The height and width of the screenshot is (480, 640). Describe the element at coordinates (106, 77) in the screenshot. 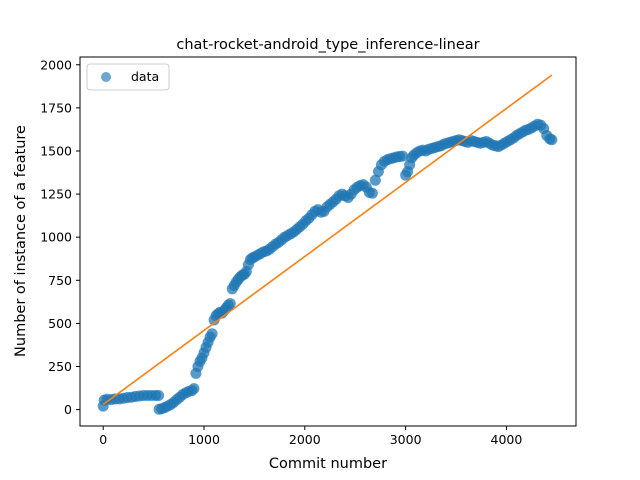

I see `legend-marker-data` at that location.